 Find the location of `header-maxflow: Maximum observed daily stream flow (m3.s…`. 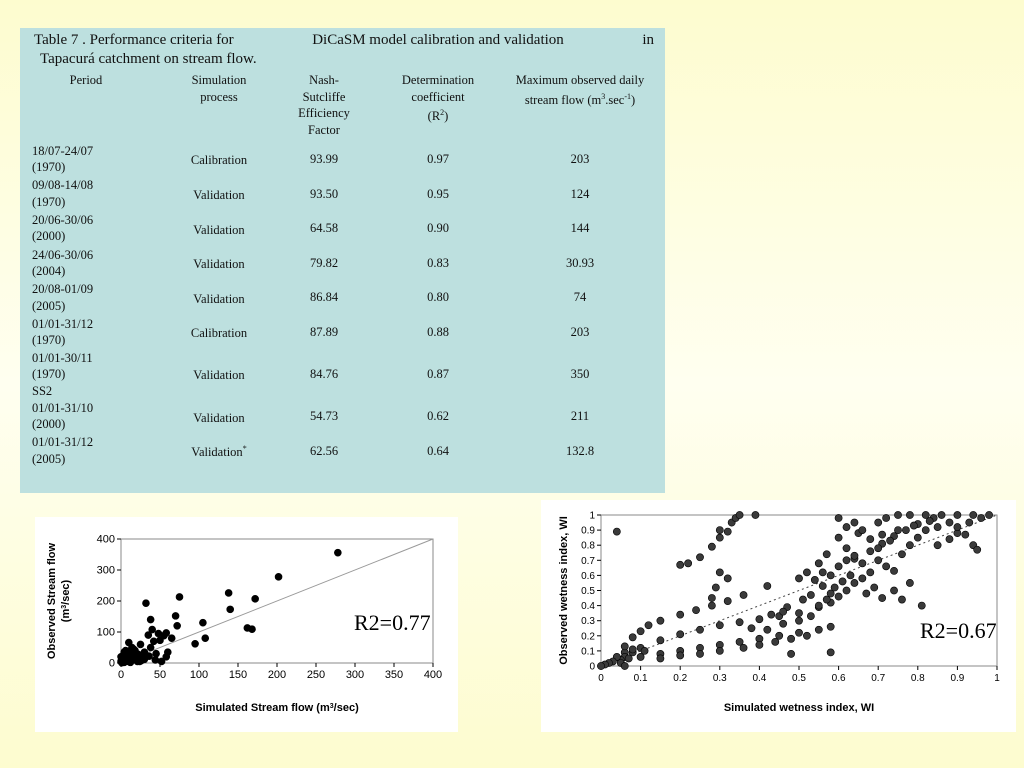

header-maxflow: Maximum observed daily stream flow (m3.s… is located at coordinates (580, 107).